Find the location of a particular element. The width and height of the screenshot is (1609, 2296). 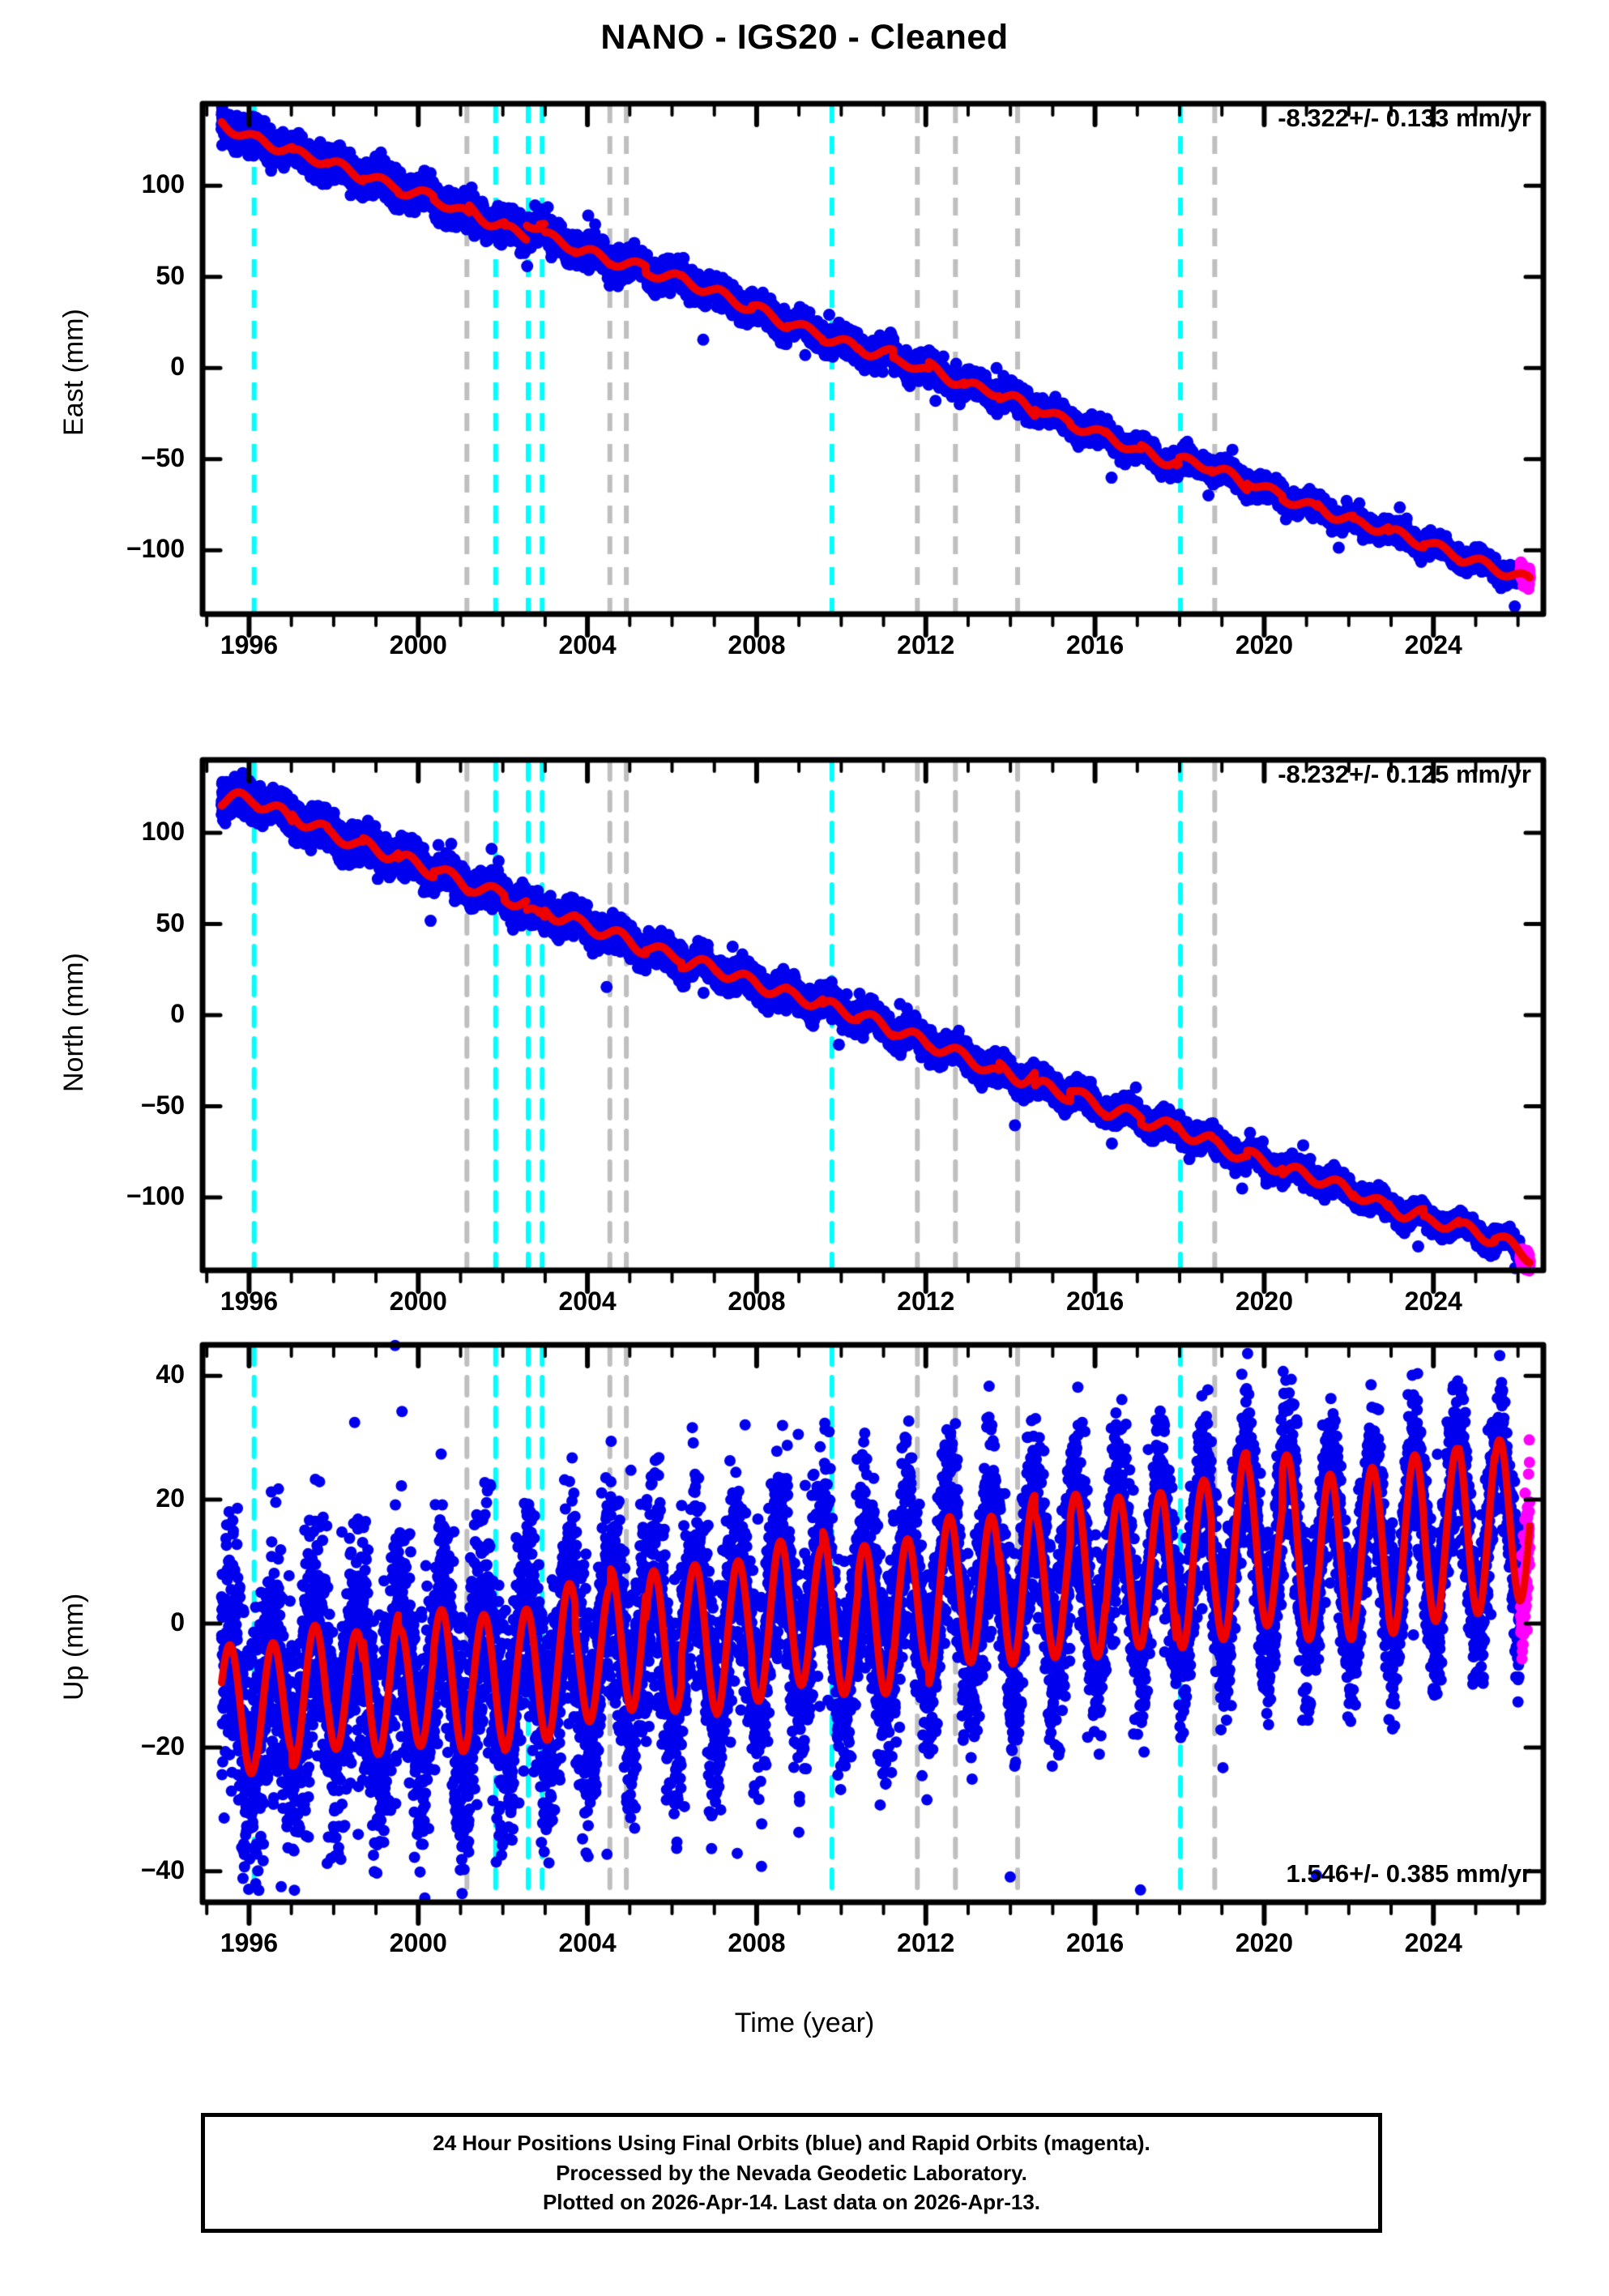

north-ytick-label: 100 is located at coordinates (163, 831).